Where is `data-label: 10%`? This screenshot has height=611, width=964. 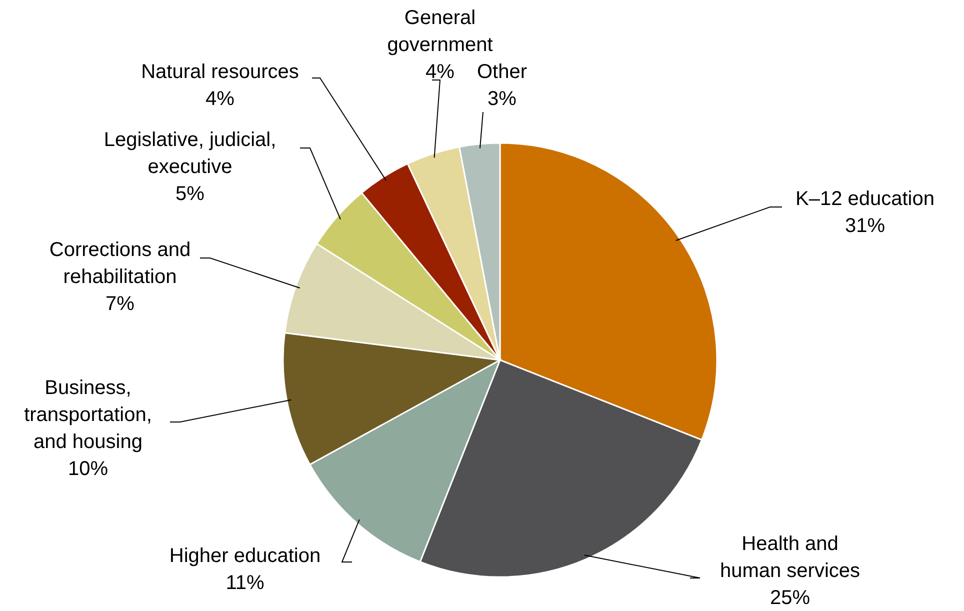 data-label: 10% is located at coordinates (88, 469).